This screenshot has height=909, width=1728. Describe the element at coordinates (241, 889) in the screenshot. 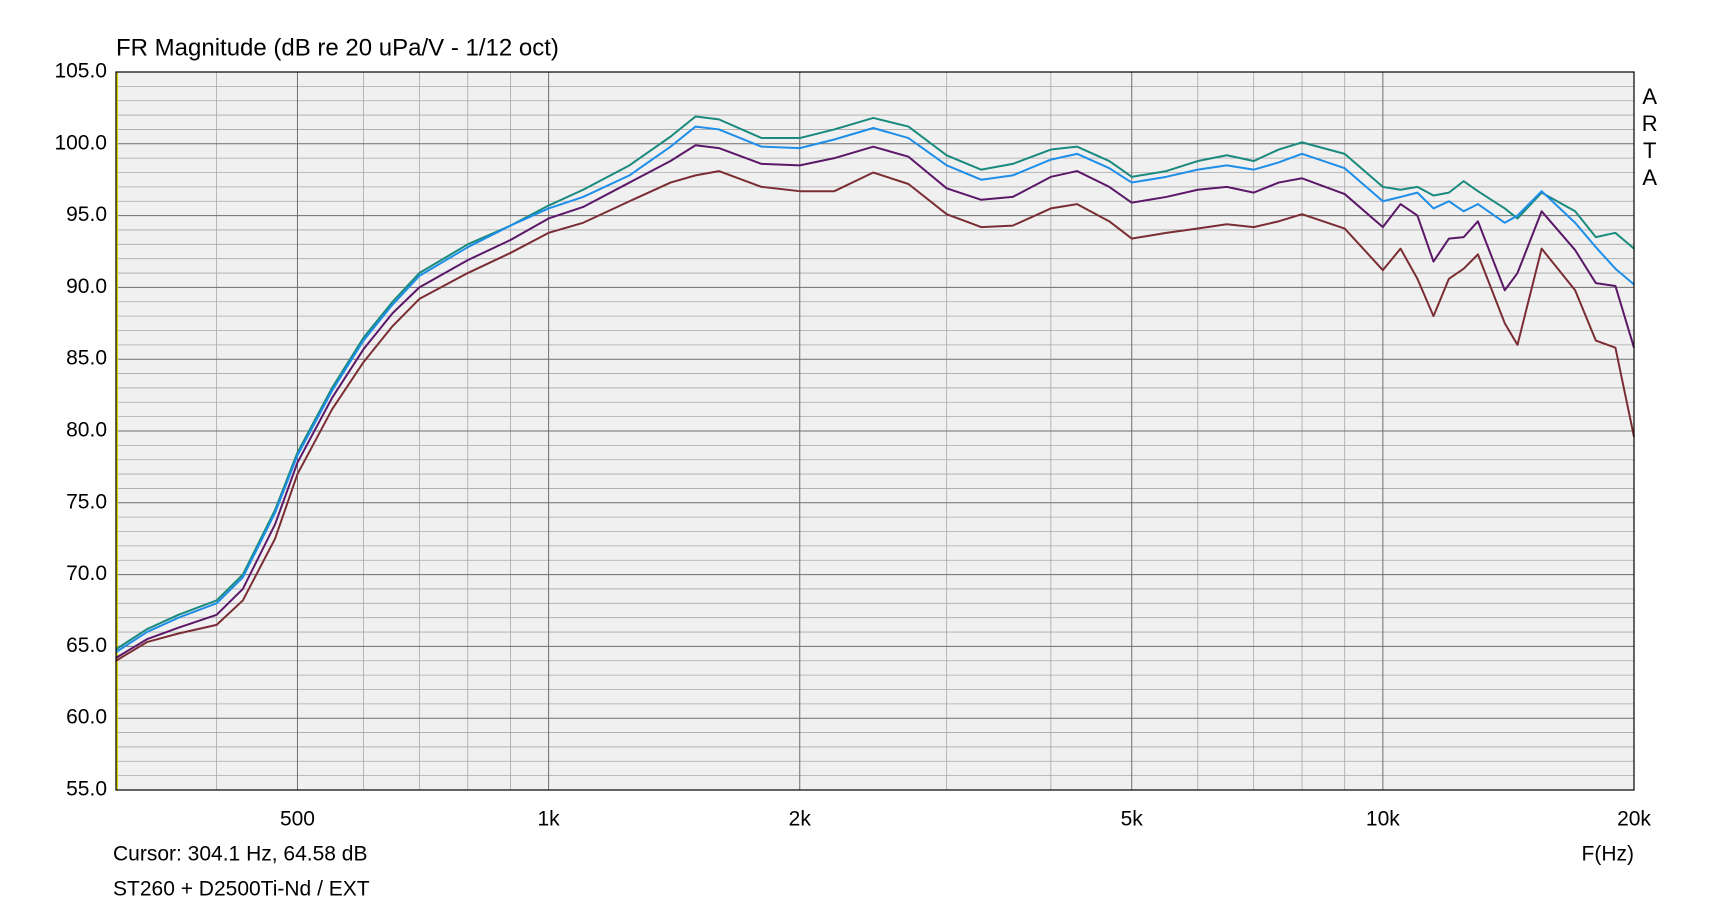

I see `subtitle: ST260 + D2500Ti-Nd / EXT` at that location.